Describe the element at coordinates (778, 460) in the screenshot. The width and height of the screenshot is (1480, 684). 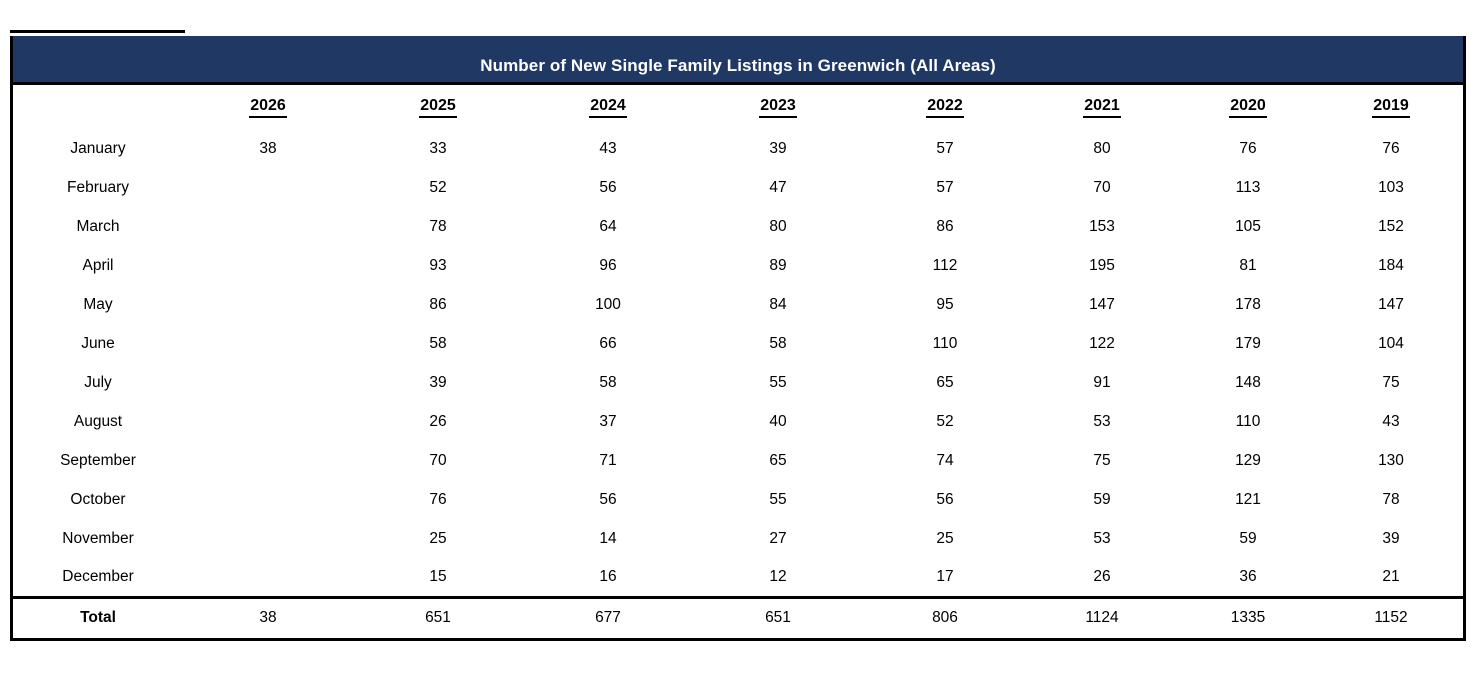
I see `value-cell: 65` at that location.